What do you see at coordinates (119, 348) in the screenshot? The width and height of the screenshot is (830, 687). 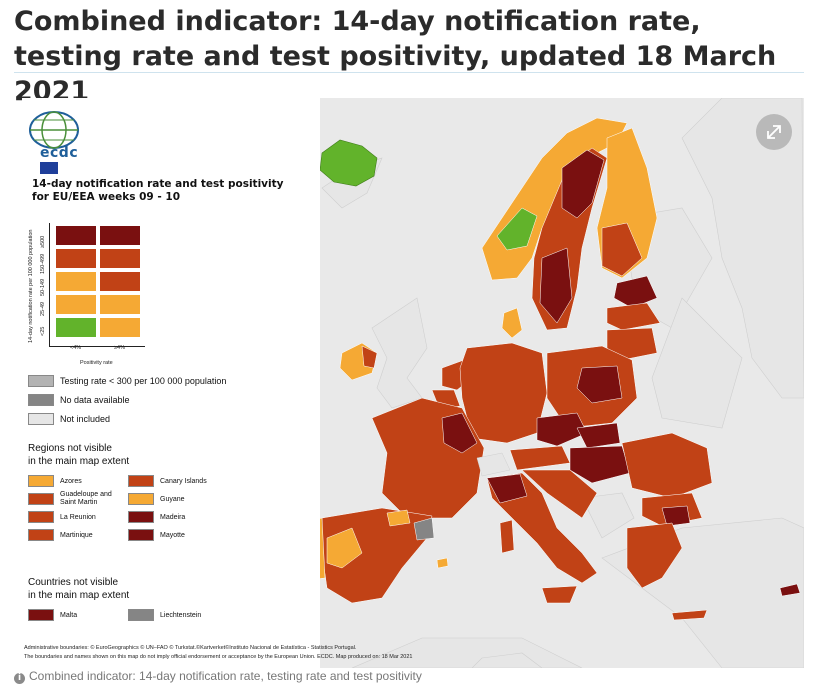 I see `x-tick-label: ≥4%` at bounding box center [119, 348].